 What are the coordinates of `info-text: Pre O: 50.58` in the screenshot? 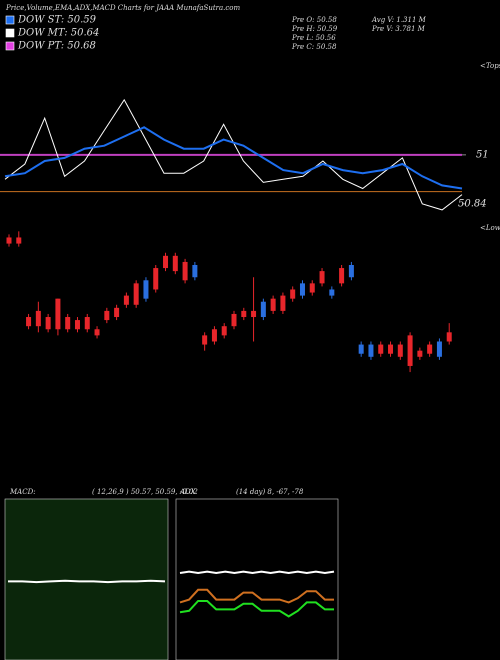 It's located at (314, 20).